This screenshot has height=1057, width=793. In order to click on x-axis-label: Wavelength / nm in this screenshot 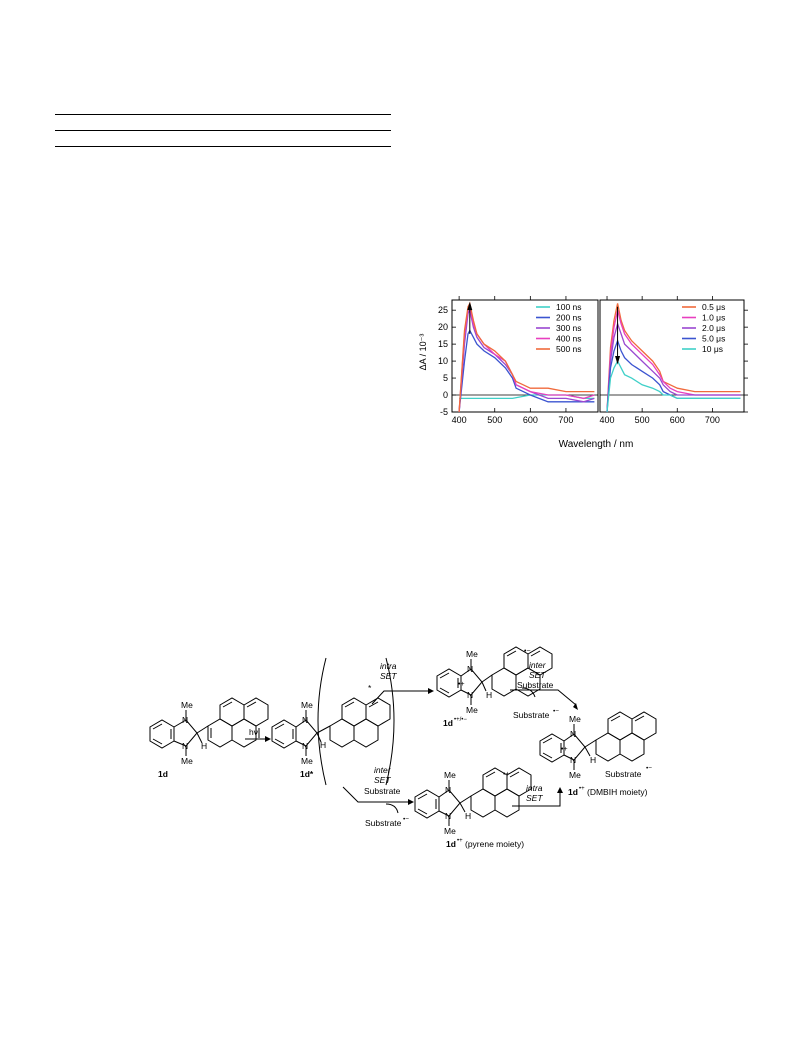, I will do `click(596, 444)`.